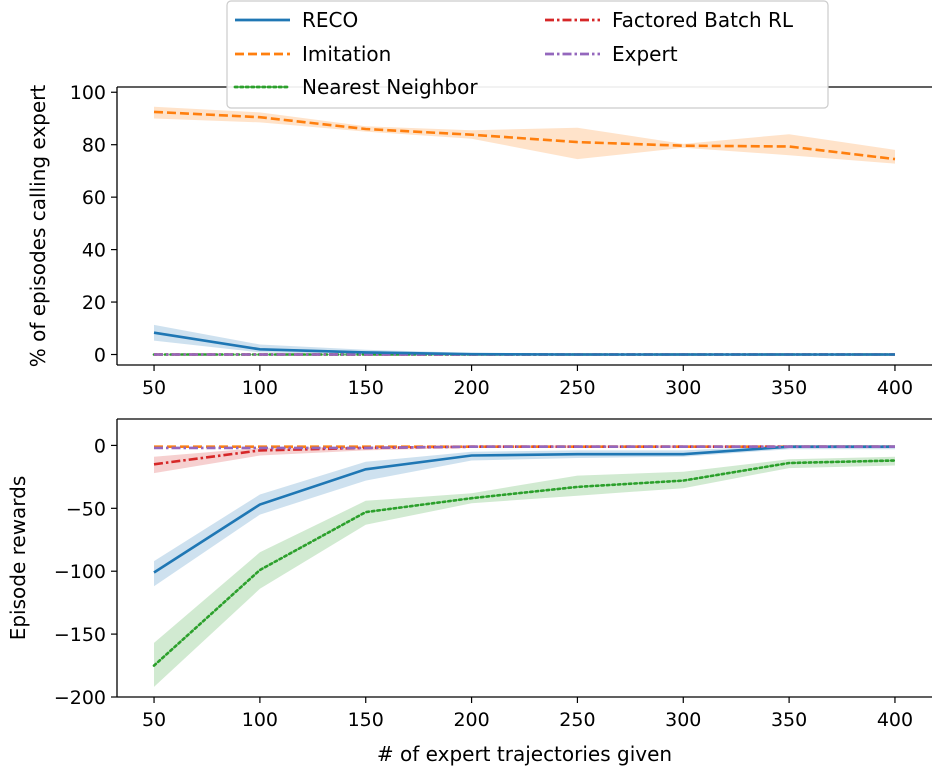  What do you see at coordinates (38, 226) in the screenshot?
I see `y-axis-label: % of episodes calling expert` at bounding box center [38, 226].